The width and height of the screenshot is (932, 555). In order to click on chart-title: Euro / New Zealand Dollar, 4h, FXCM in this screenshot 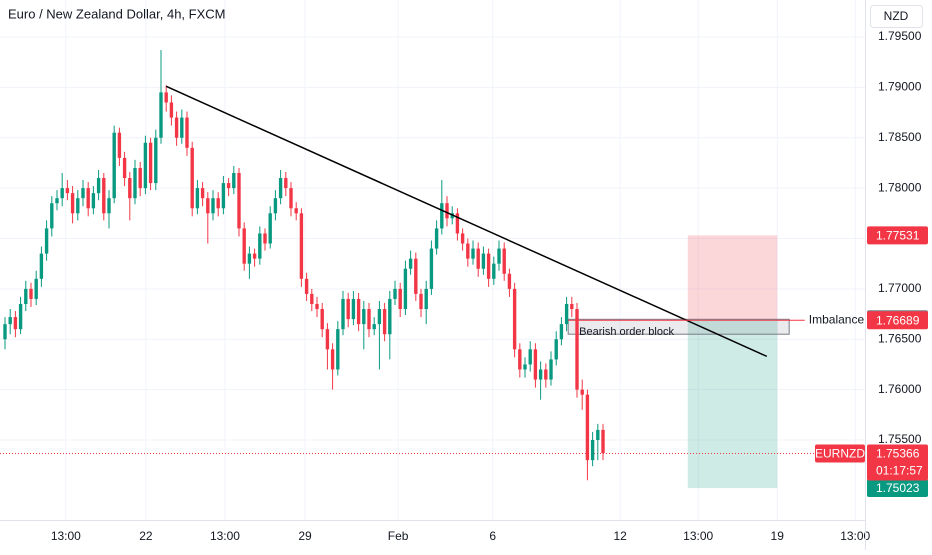, I will do `click(116, 13)`.